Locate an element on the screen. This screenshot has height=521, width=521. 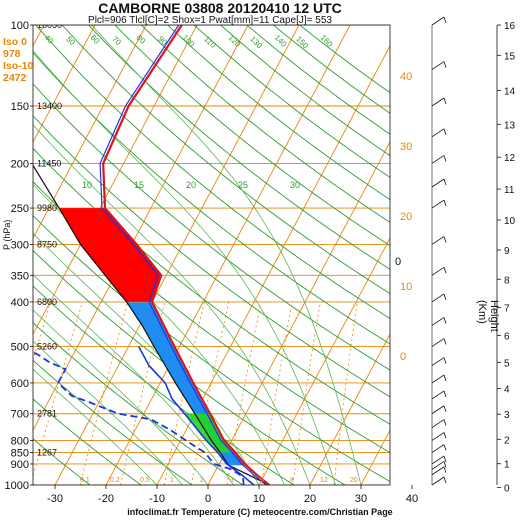
dry-adiabat-label: 150 is located at coordinates (302, 42).